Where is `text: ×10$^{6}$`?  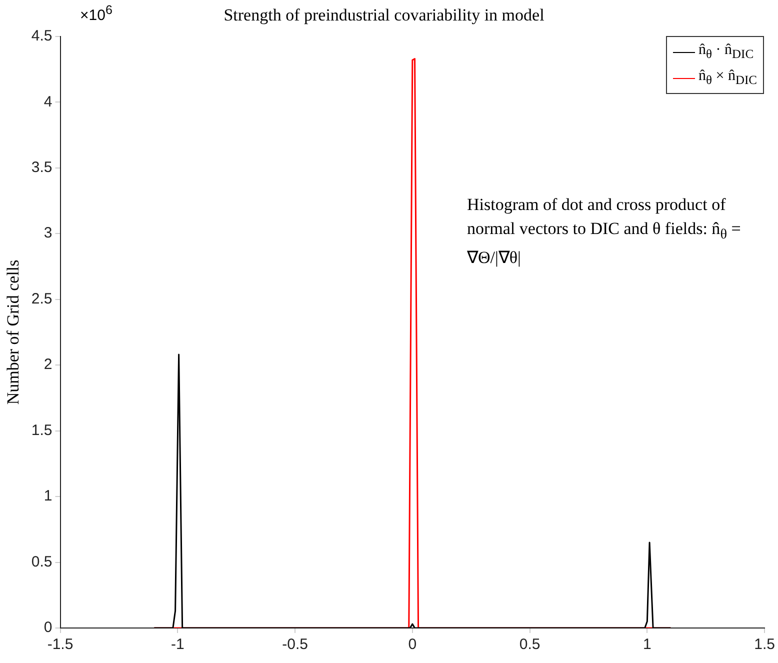 text: ×10$^{6}$ is located at coordinates (96, 13).